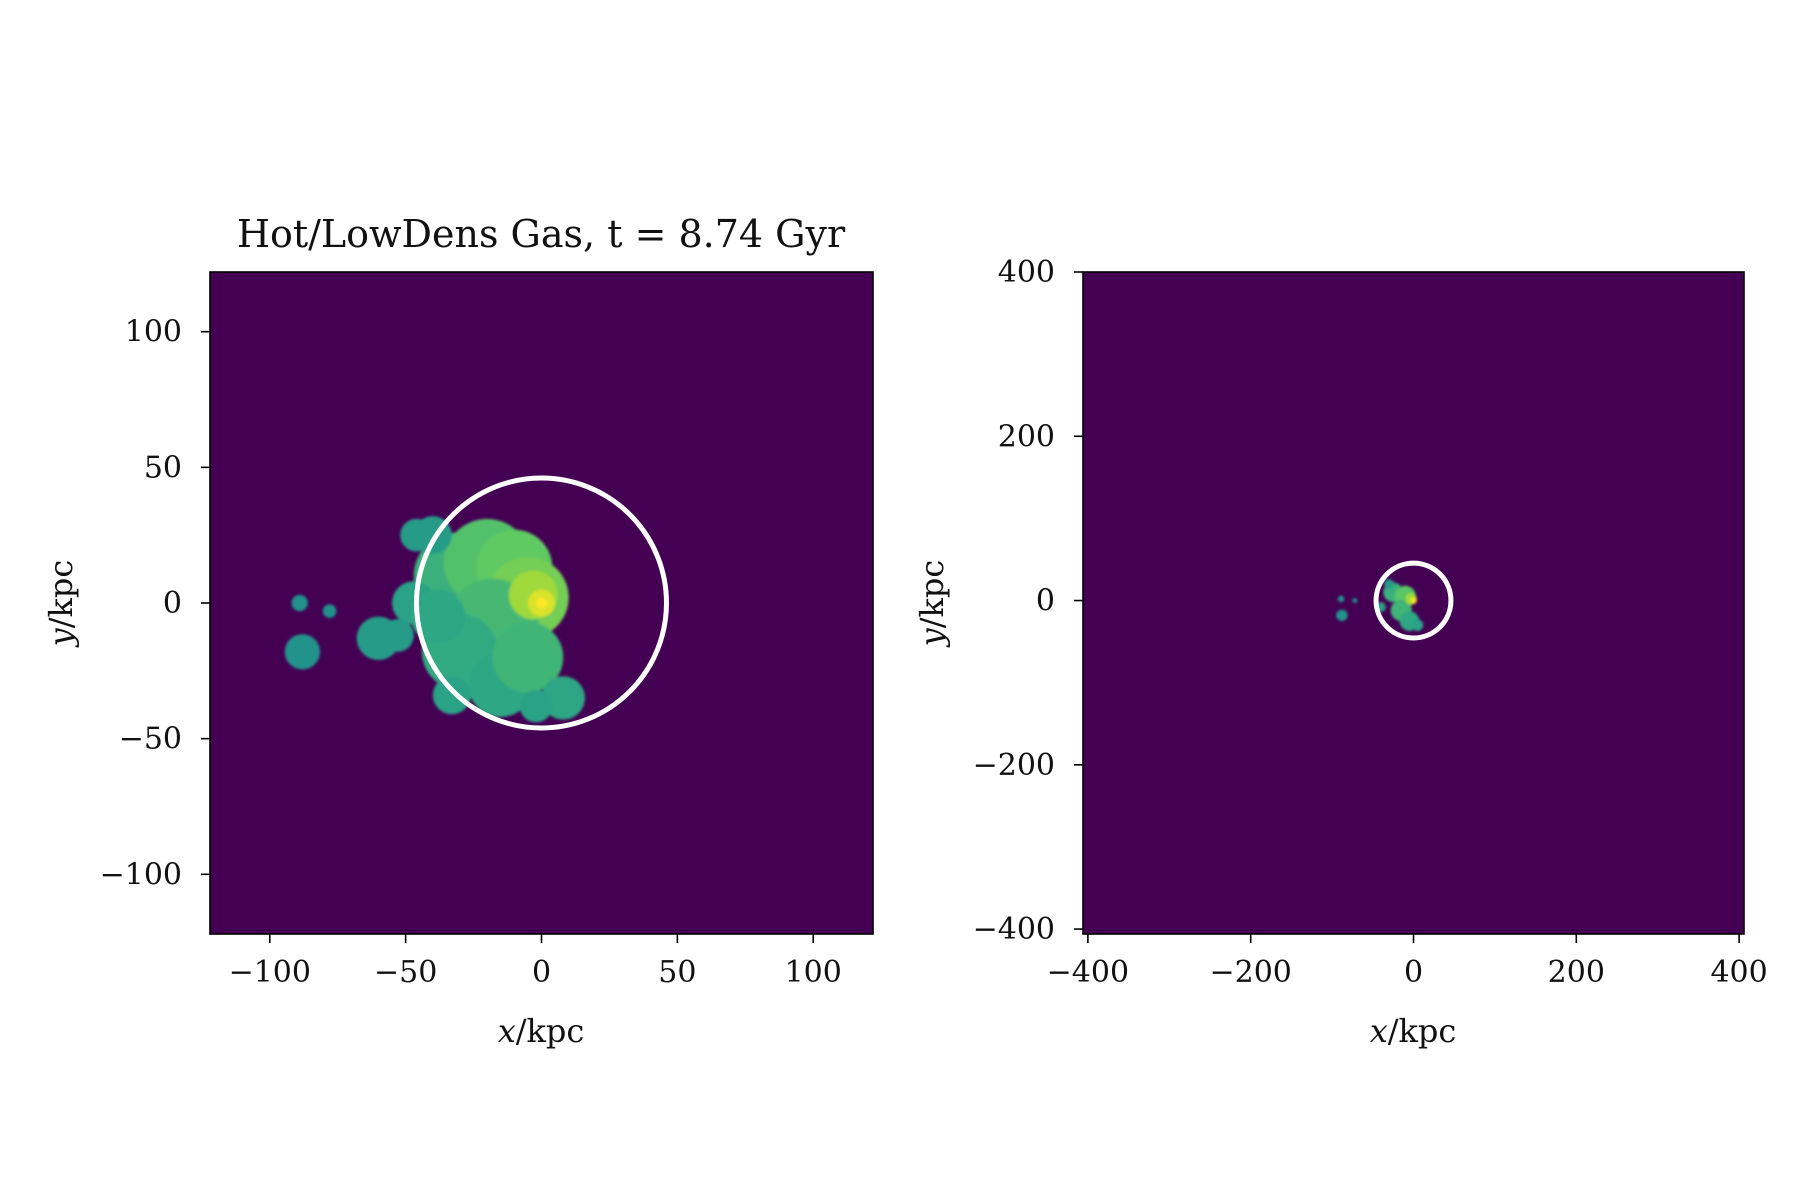 The width and height of the screenshot is (1800, 1200). Describe the element at coordinates (405, 972) in the screenshot. I see `x-tick-label: −50` at that location.